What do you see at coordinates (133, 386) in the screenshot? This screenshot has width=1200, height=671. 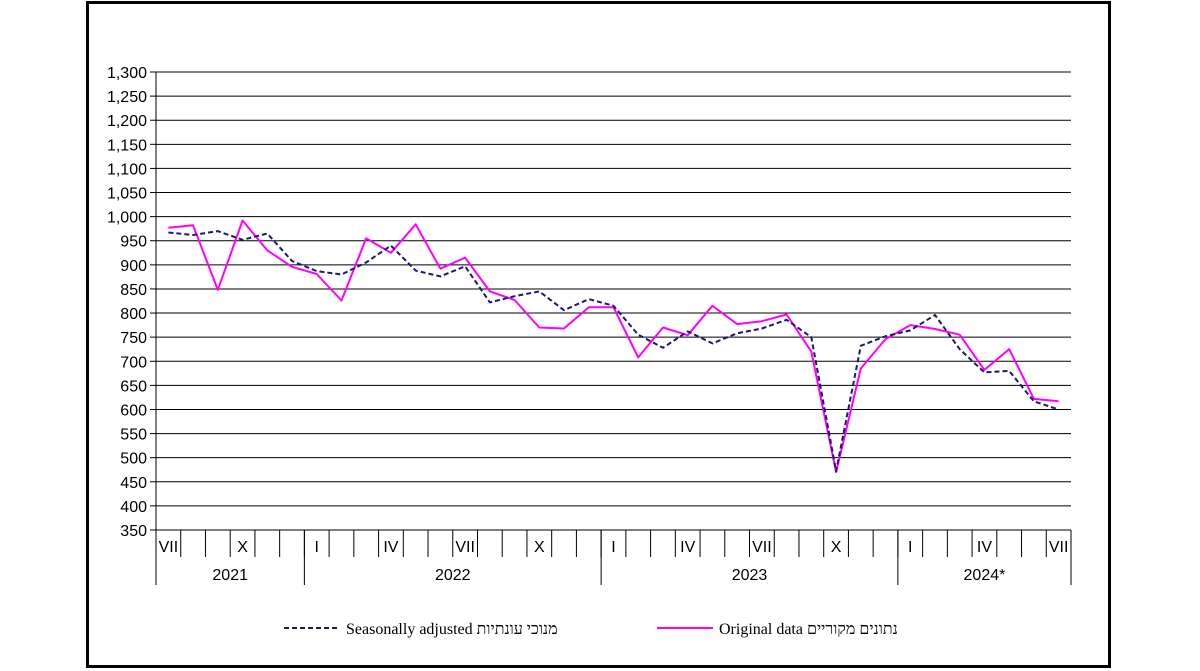 I see `y-tick-label: 650` at bounding box center [133, 386].